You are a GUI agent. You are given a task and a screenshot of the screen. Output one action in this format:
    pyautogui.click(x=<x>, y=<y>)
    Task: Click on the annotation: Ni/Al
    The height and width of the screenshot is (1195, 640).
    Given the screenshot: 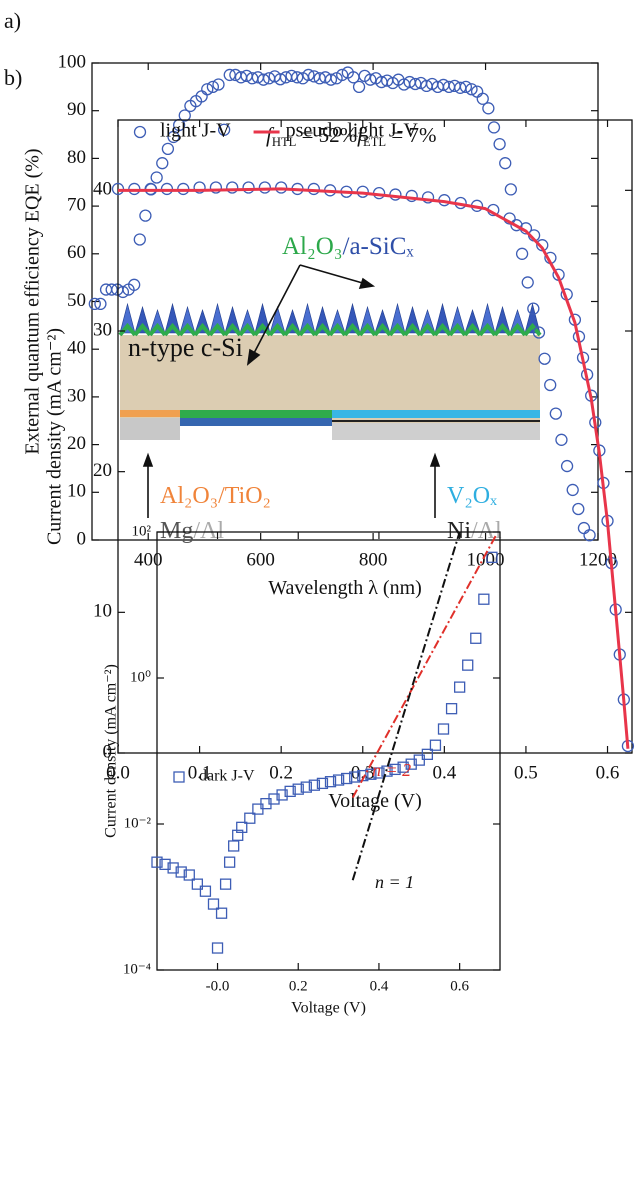 What is the action you would take?
    pyautogui.click(x=474, y=531)
    